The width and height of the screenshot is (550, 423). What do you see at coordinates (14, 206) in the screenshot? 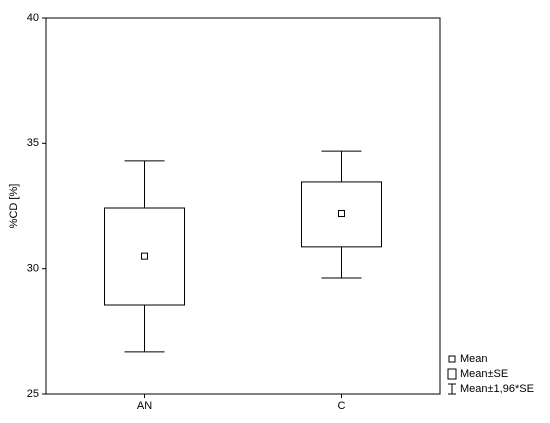
I see `y-axis-label: %CD [%]` at bounding box center [14, 206].